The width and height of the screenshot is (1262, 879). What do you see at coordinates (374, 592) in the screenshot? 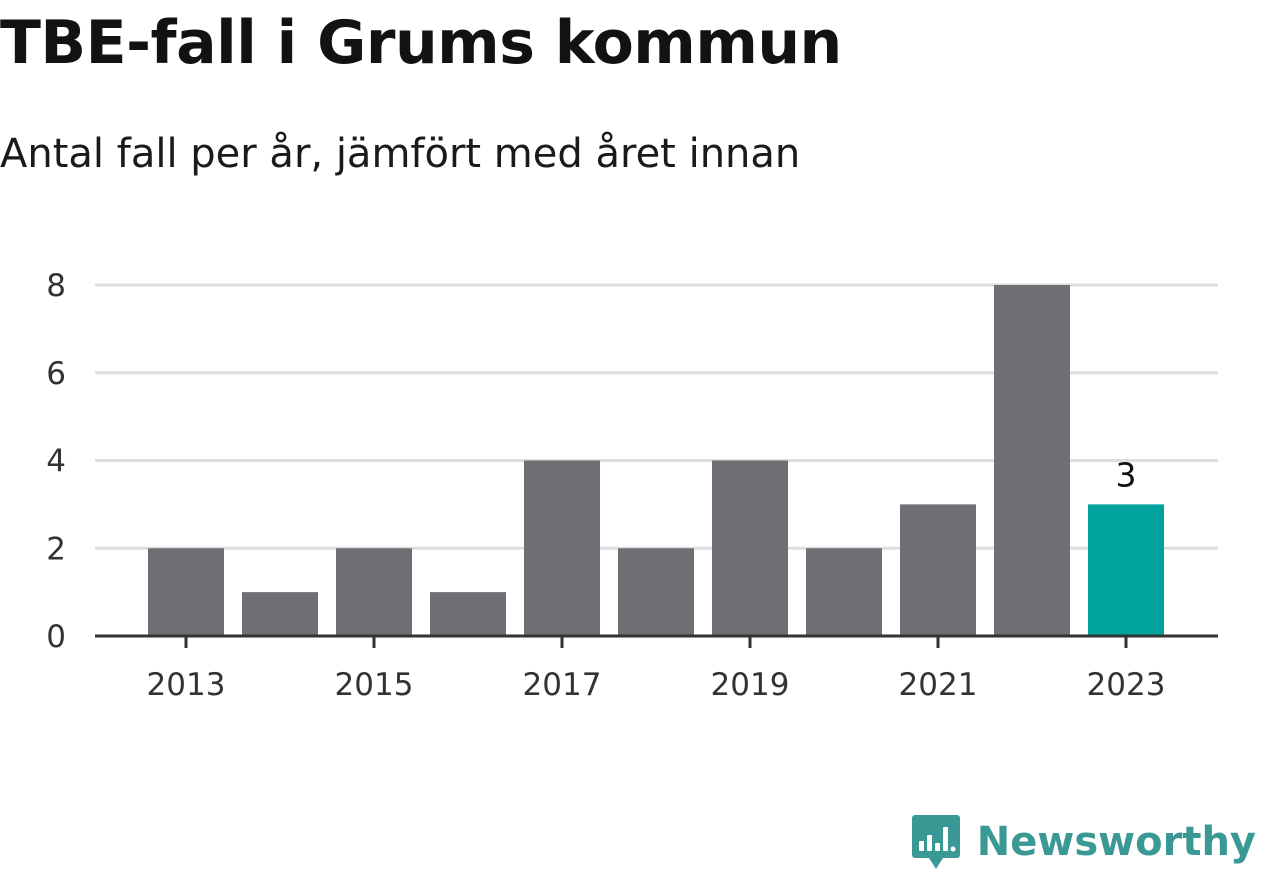
I see `bar-2015` at bounding box center [374, 592].